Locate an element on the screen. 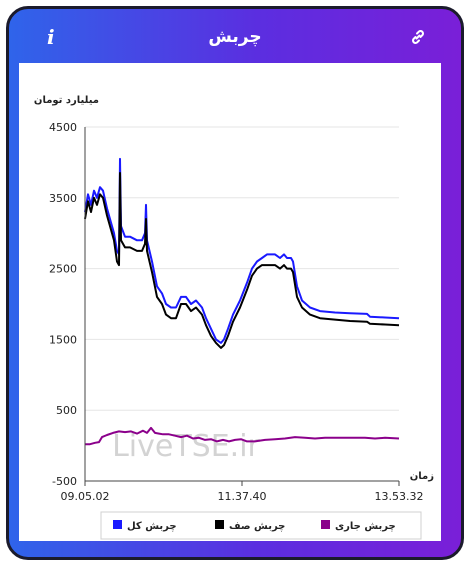 This screenshot has width=470, height=565. y-tick-label: 4500 is located at coordinates (63, 127).